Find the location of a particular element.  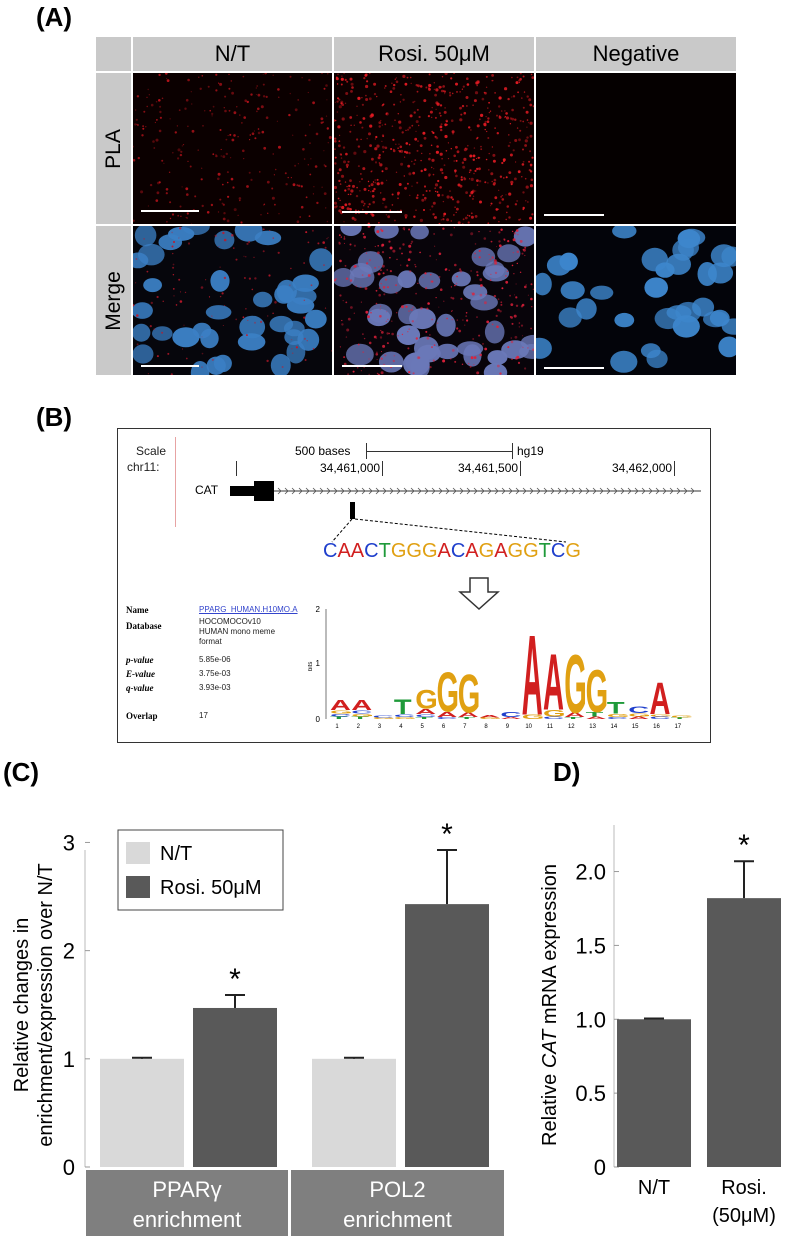

logo-letter: A is located at coordinates (553, 682).